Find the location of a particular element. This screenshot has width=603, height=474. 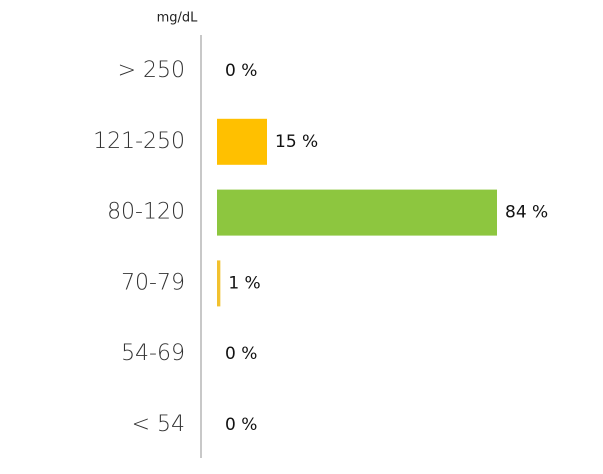

category-label: 54-69 is located at coordinates (153, 353).